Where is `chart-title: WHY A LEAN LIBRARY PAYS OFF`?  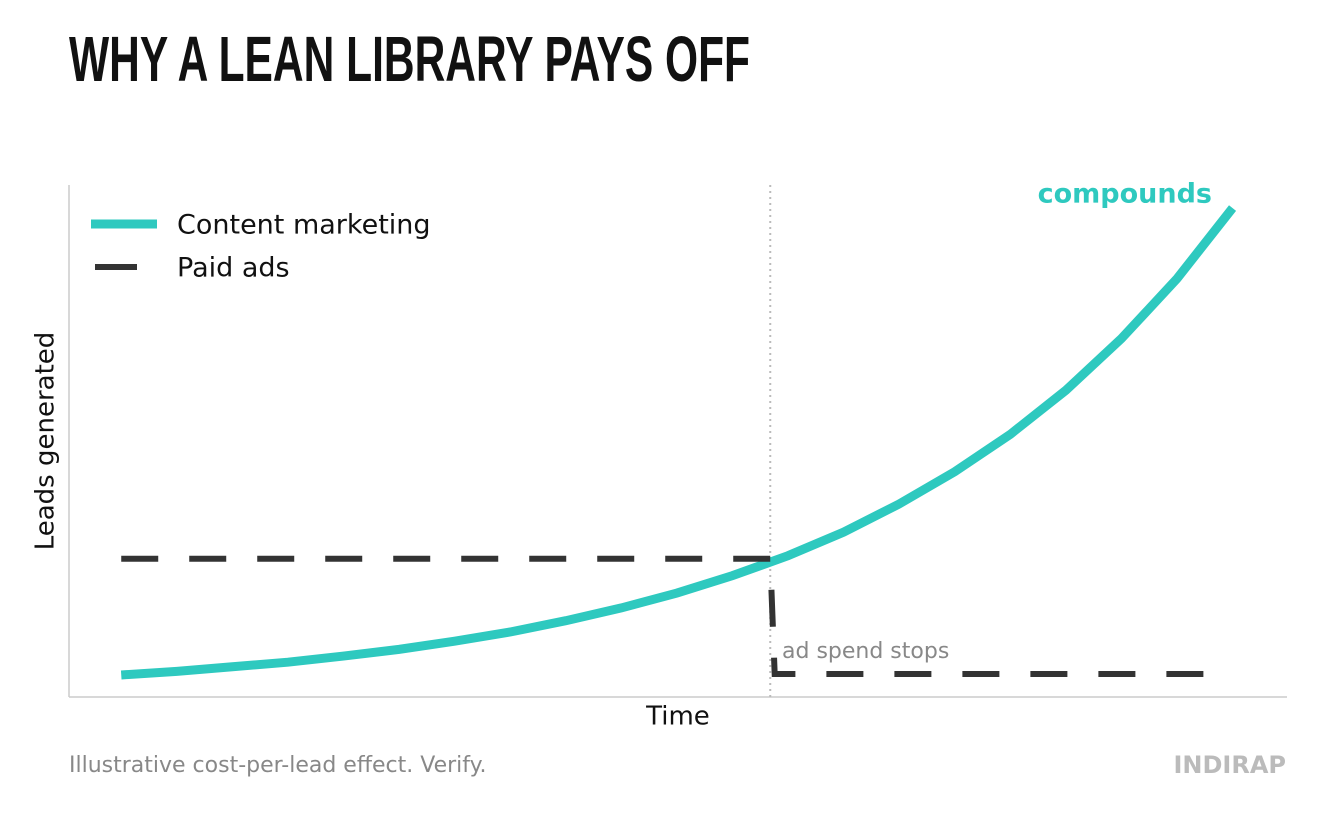 chart-title: WHY A LEAN LIBRARY PAYS OFF is located at coordinates (409, 59).